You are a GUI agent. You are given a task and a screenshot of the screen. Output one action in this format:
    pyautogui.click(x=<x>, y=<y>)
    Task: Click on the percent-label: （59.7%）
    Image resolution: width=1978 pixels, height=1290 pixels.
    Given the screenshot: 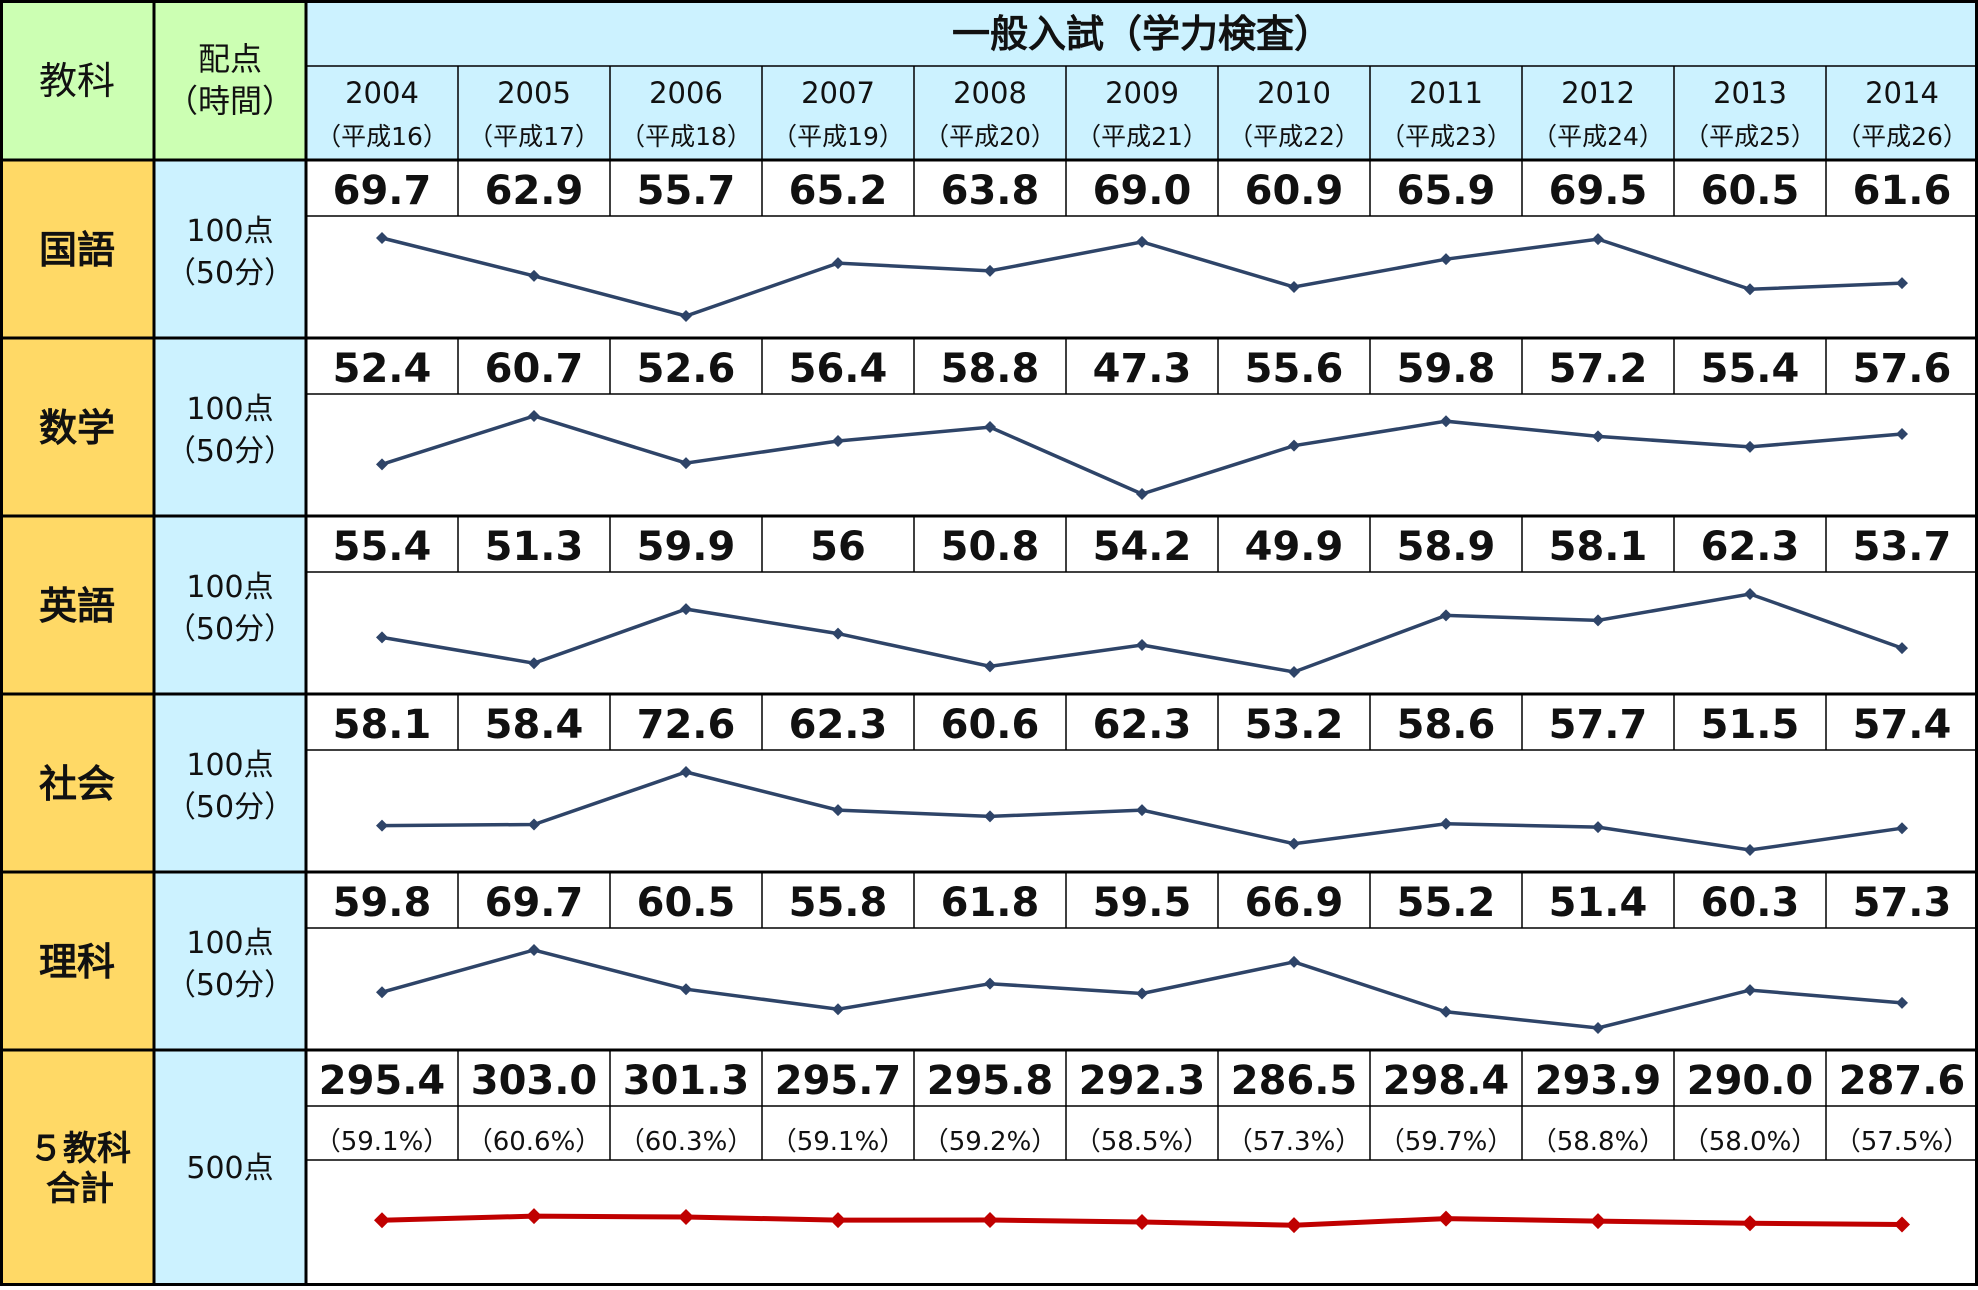 What is the action you would take?
    pyautogui.click(x=1446, y=1142)
    